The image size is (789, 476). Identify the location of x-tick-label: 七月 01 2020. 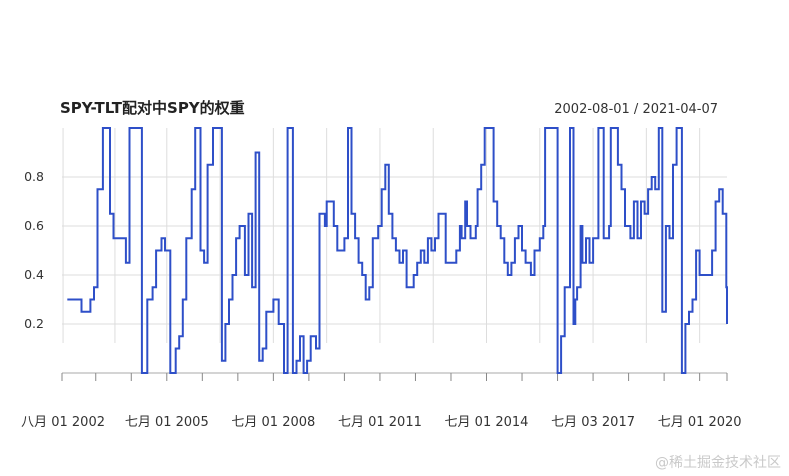
(700, 422).